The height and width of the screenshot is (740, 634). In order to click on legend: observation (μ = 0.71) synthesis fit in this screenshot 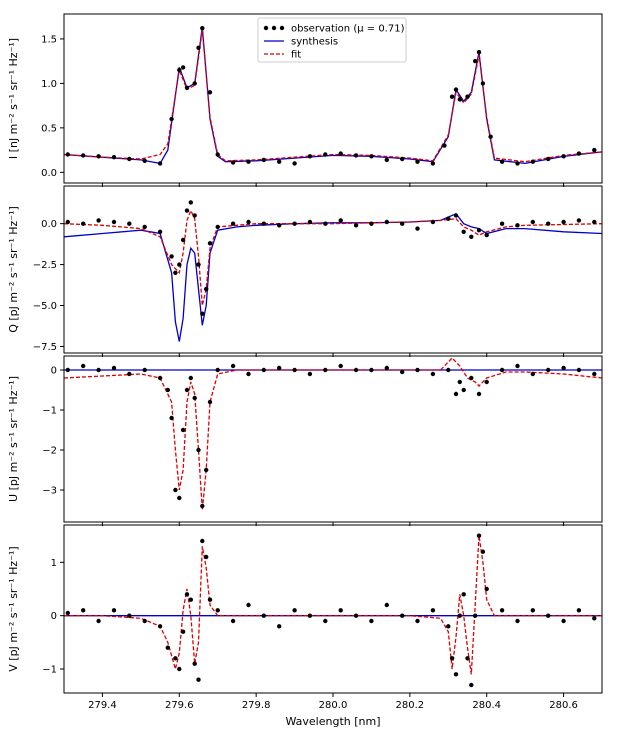, I will do `click(332, 40)`.